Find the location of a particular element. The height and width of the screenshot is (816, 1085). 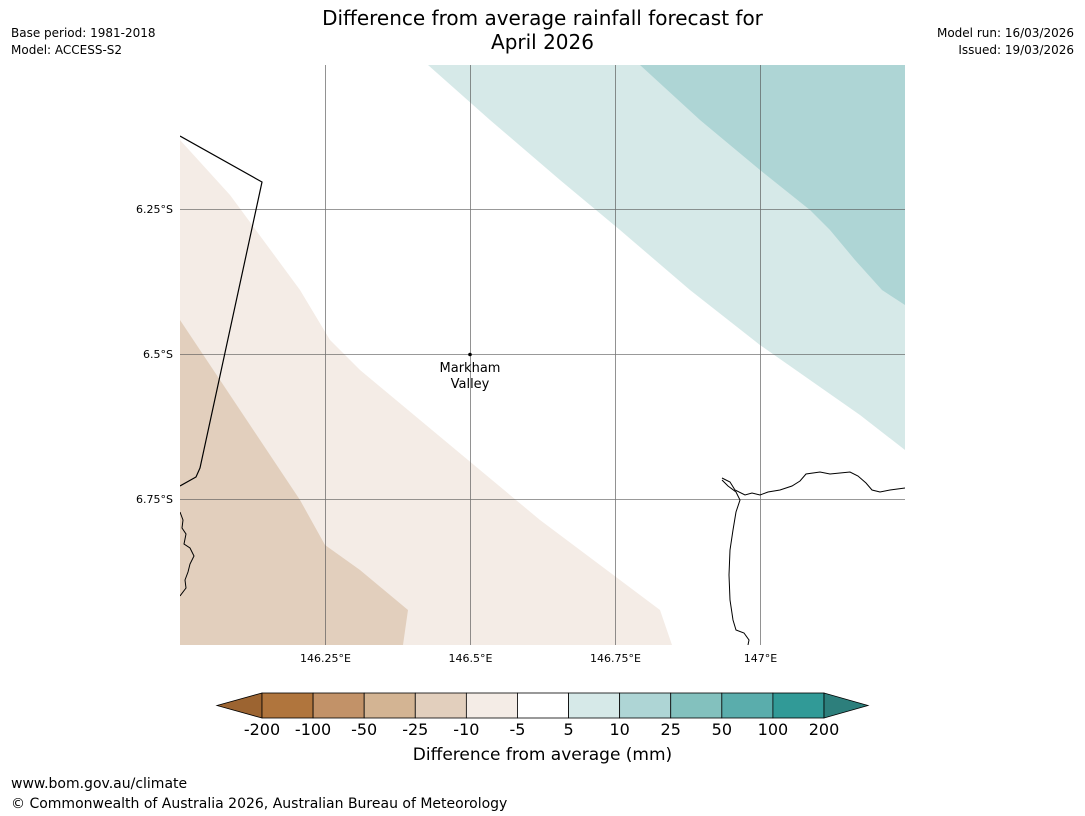

colorbar-tick-label: -50 is located at coordinates (364, 729).